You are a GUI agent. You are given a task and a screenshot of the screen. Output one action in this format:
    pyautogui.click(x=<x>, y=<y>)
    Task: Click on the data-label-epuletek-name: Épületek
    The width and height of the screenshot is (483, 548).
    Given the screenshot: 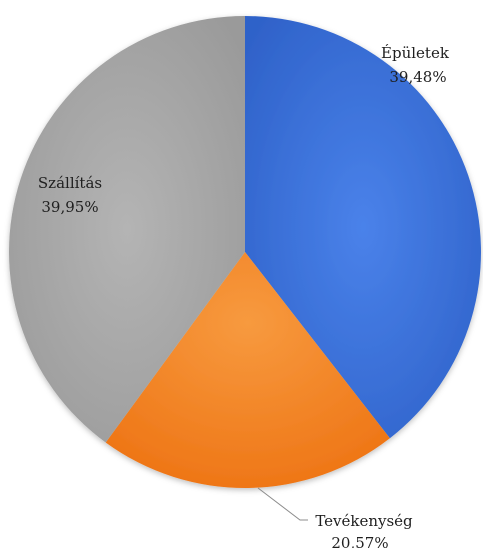 What is the action you would take?
    pyautogui.click(x=415, y=53)
    